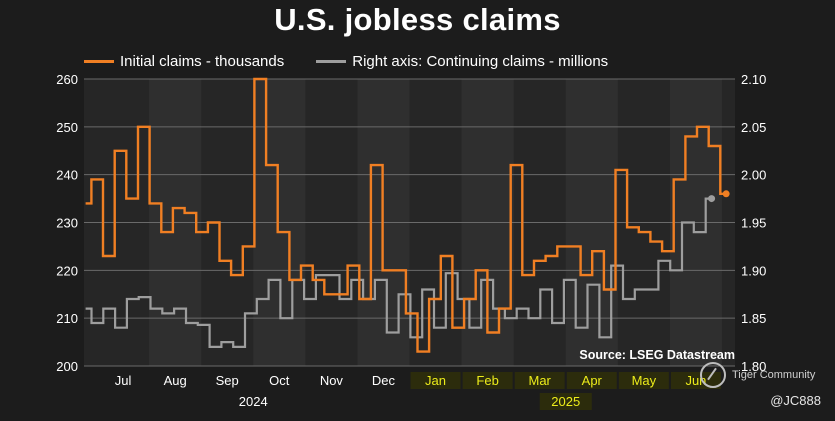 The width and height of the screenshot is (835, 421). What do you see at coordinates (123, 380) in the screenshot?
I see `month-label: Jul` at bounding box center [123, 380].